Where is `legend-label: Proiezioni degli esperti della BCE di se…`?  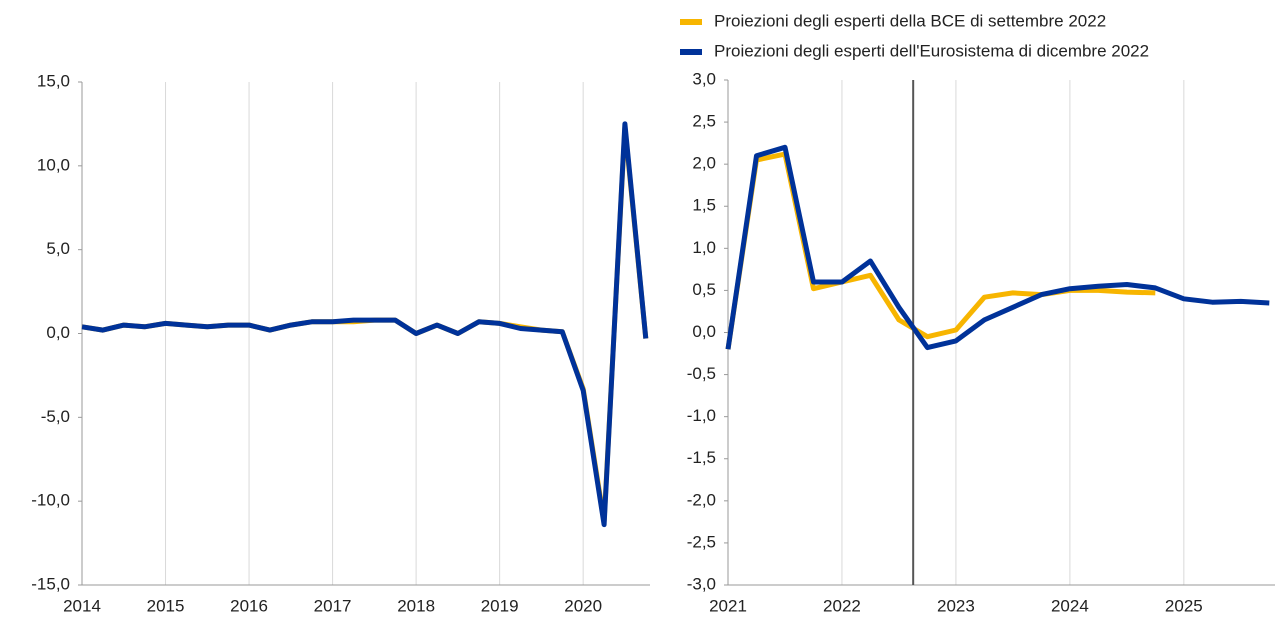 legend-label: Proiezioni degli esperti della BCE di se… is located at coordinates (910, 20).